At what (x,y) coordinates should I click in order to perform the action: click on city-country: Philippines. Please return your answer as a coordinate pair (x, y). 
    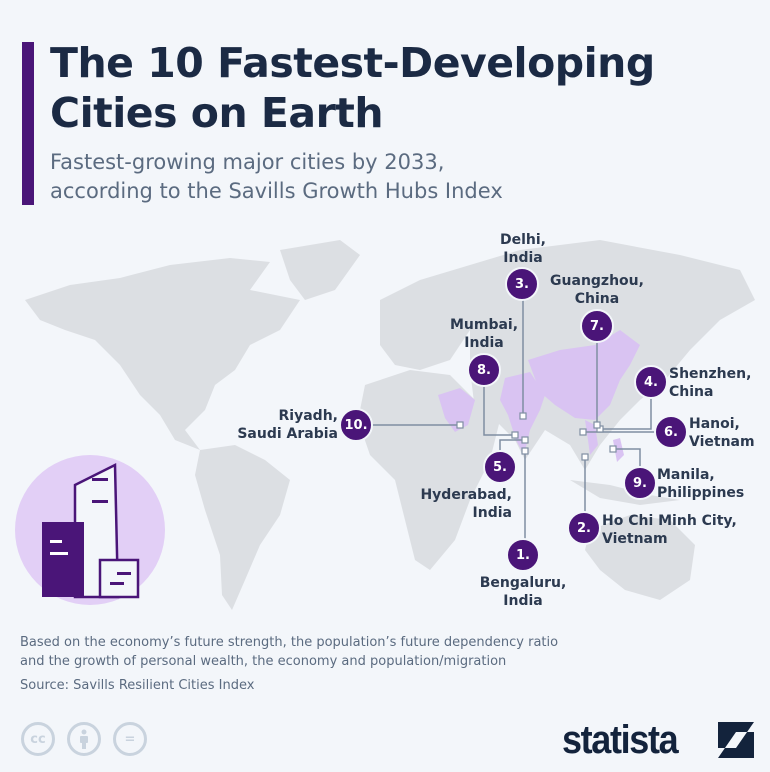
    Looking at the image, I should click on (701, 493).